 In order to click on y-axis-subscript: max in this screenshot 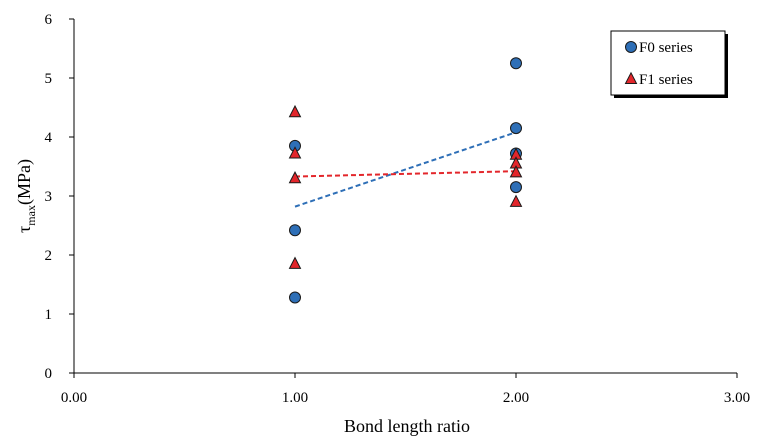, I will do `click(31, 215)`.